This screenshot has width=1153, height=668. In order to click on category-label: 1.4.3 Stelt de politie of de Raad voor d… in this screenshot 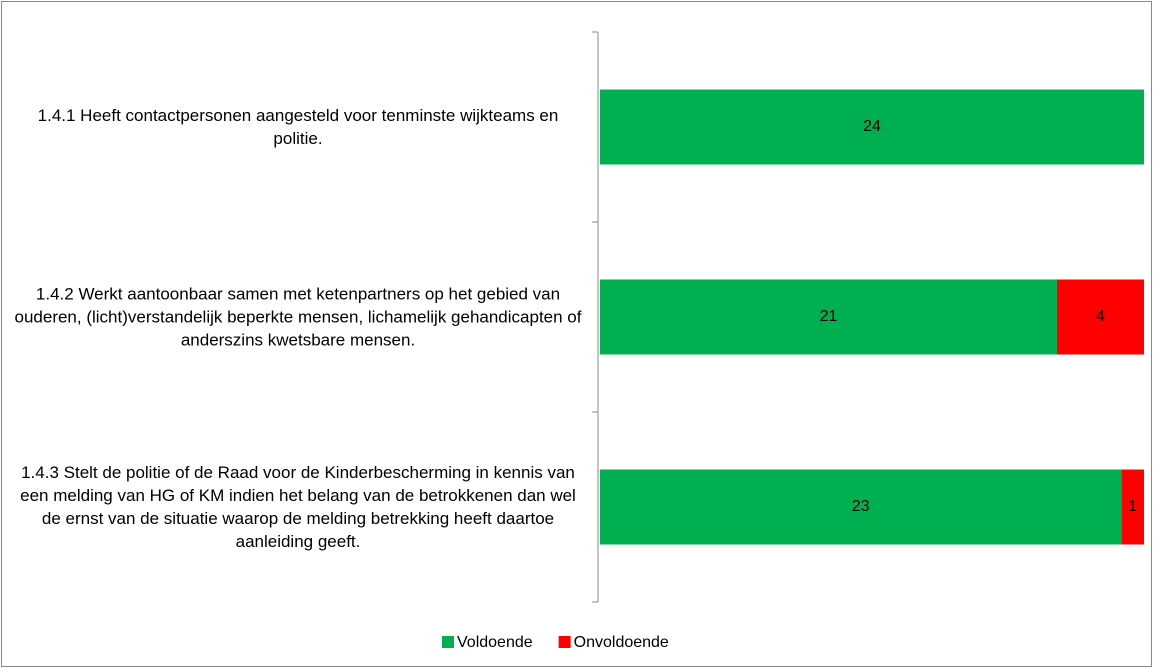, I will do `click(298, 507)`.